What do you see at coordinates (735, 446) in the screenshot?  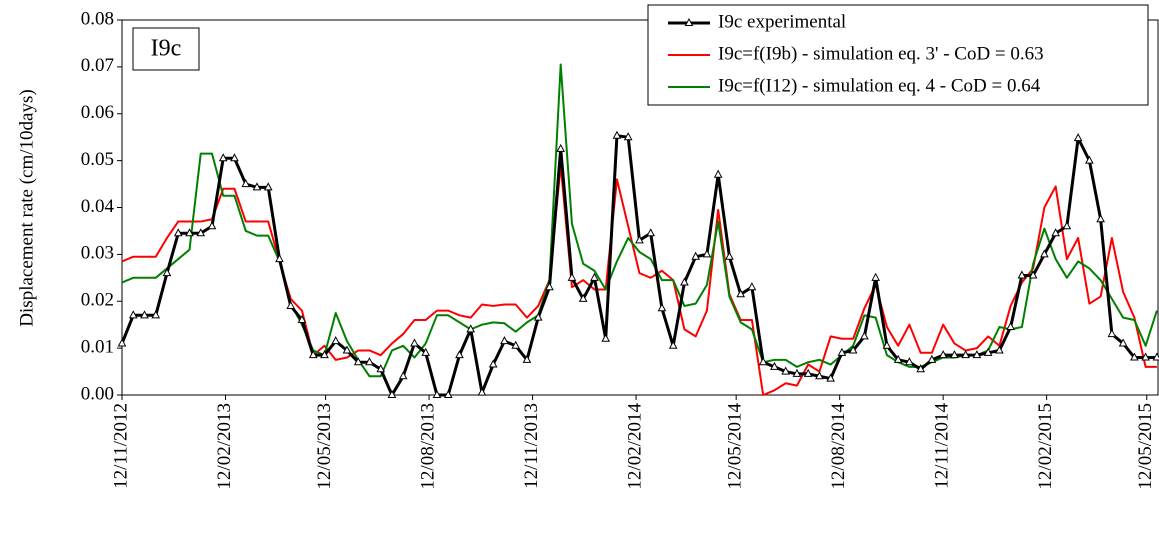 I see `x-tick-label: 12/05/2014` at bounding box center [735, 446].